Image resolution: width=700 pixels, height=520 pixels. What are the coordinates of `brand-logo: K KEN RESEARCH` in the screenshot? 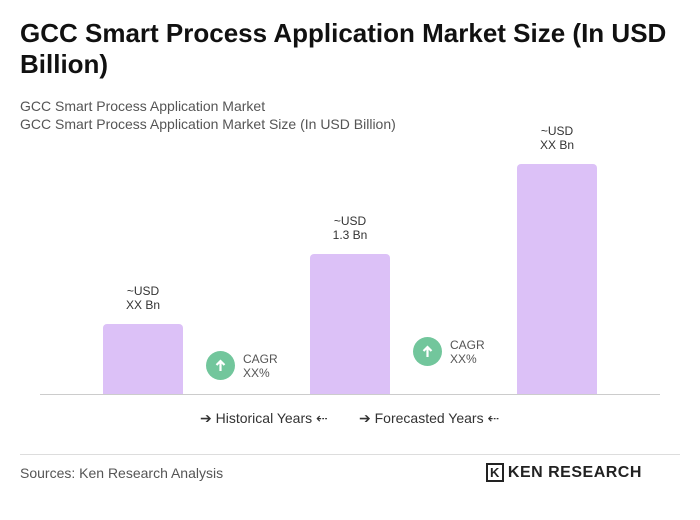 It's located at (564, 472).